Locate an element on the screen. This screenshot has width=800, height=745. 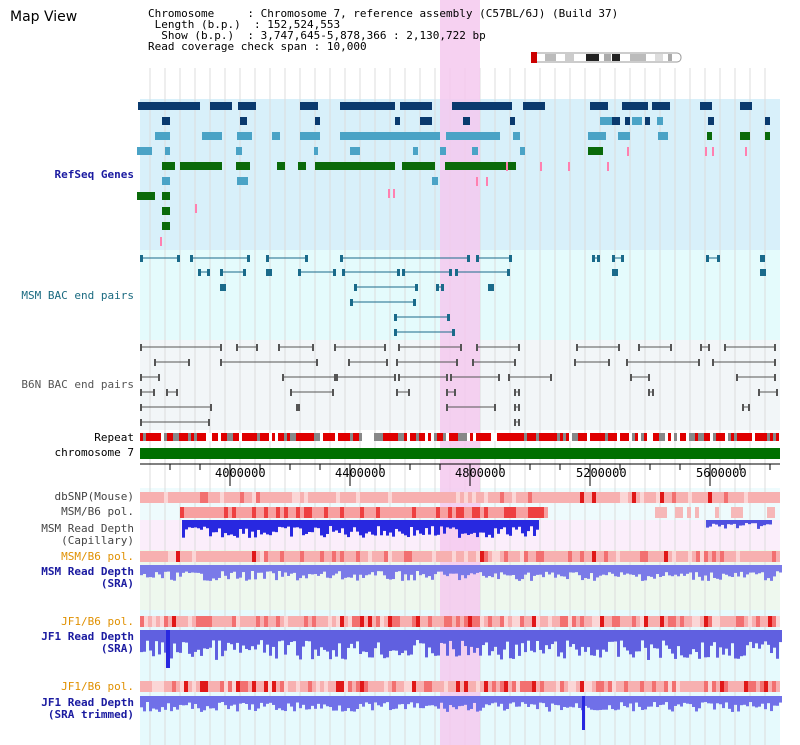
track-label-msm-depth-cap: MSM Read Depth is located at coordinates (87, 528).